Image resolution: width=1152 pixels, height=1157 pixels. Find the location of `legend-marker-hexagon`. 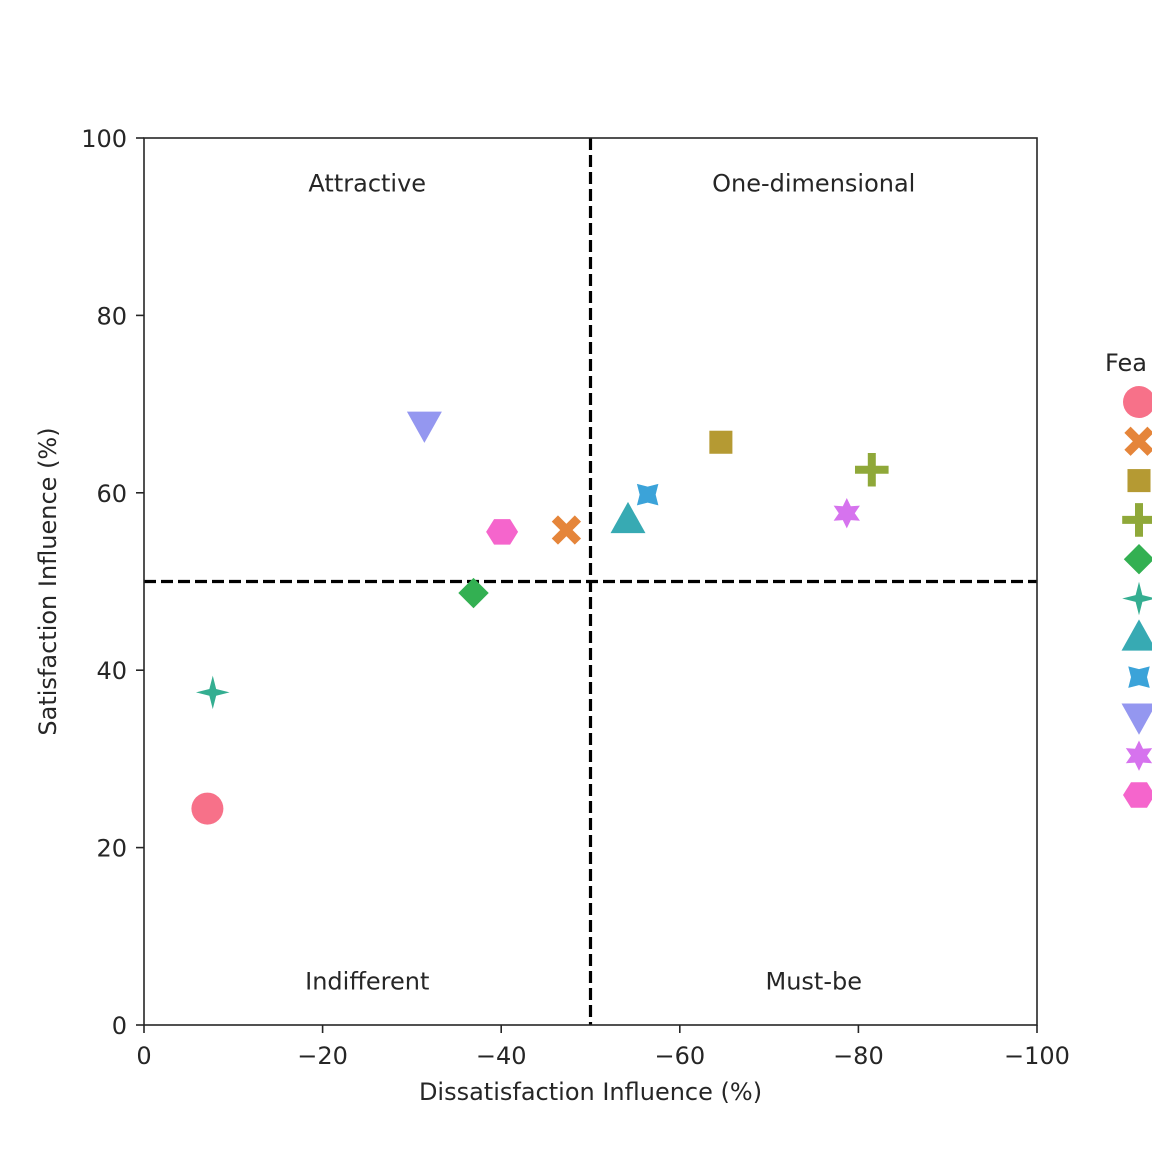

legend-marker-hexagon is located at coordinates (1137, 795).